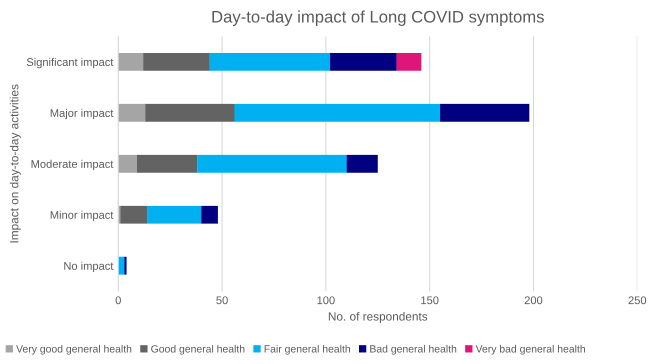  I want to click on y-tick-label: Major impact, so click(82, 114).